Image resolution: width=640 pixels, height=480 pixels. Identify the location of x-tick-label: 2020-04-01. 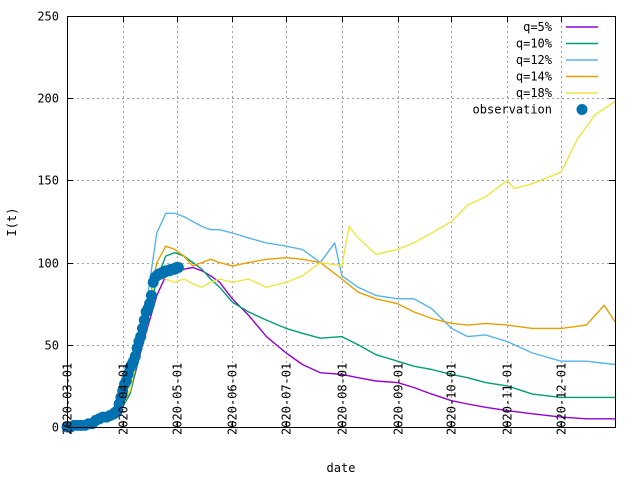
(124, 399).